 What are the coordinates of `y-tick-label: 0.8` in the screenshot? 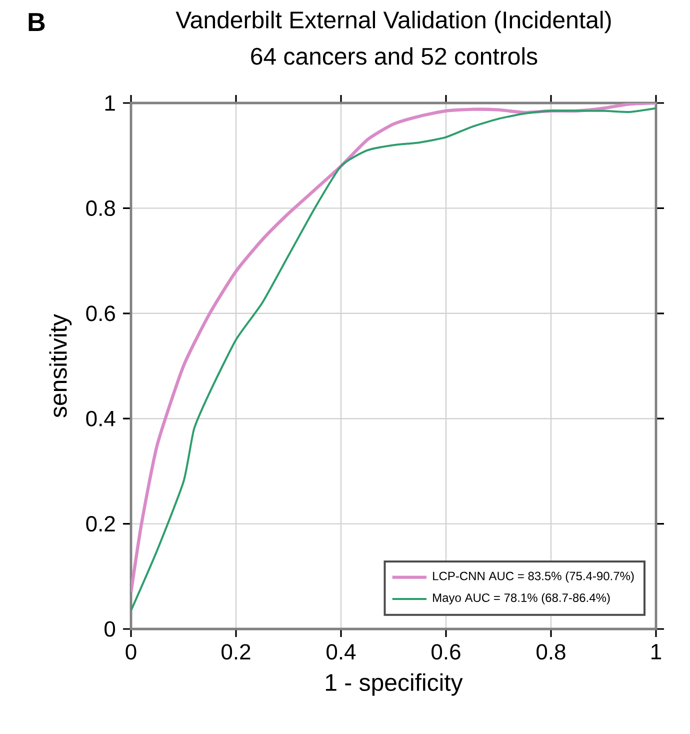 It's located at (100, 208).